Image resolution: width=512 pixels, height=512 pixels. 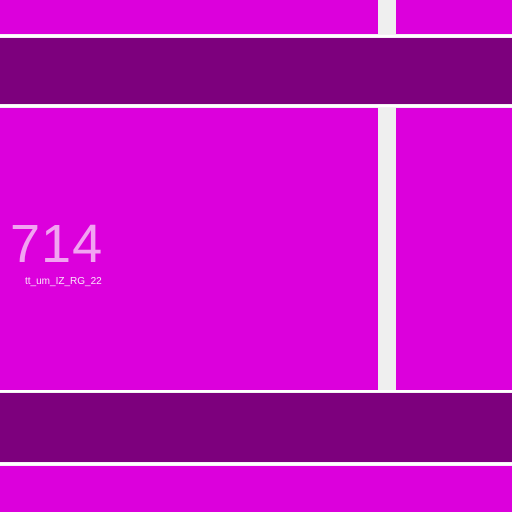 I want to click on dark-band-lower, so click(x=256, y=427).